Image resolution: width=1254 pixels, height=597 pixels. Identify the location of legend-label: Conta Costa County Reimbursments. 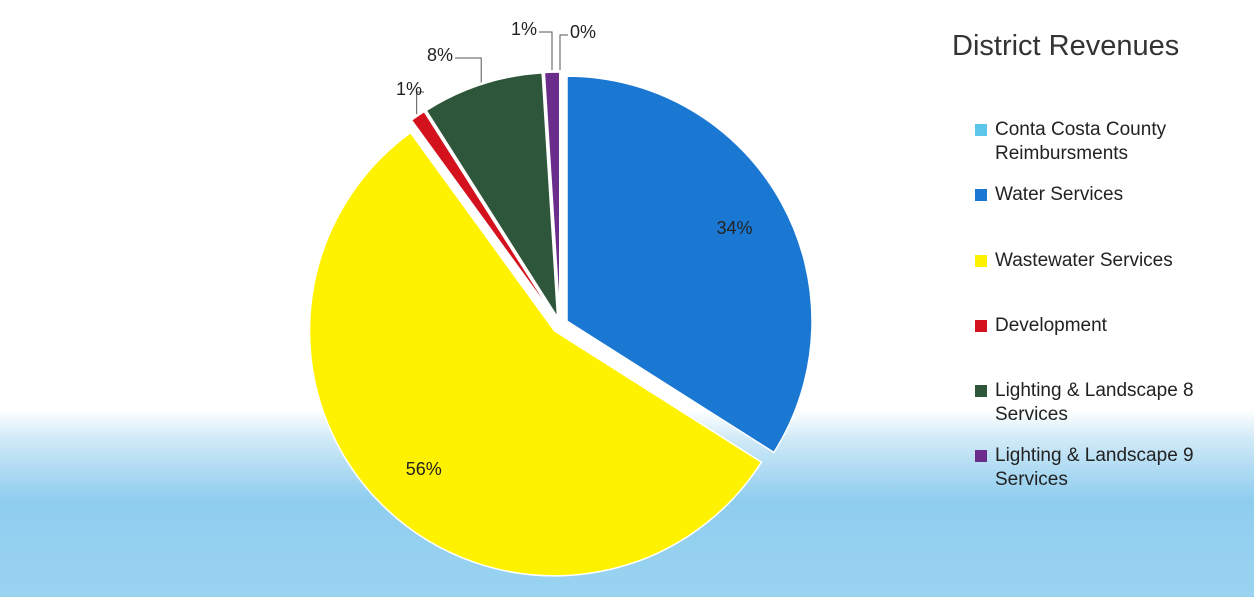
(1081, 141).